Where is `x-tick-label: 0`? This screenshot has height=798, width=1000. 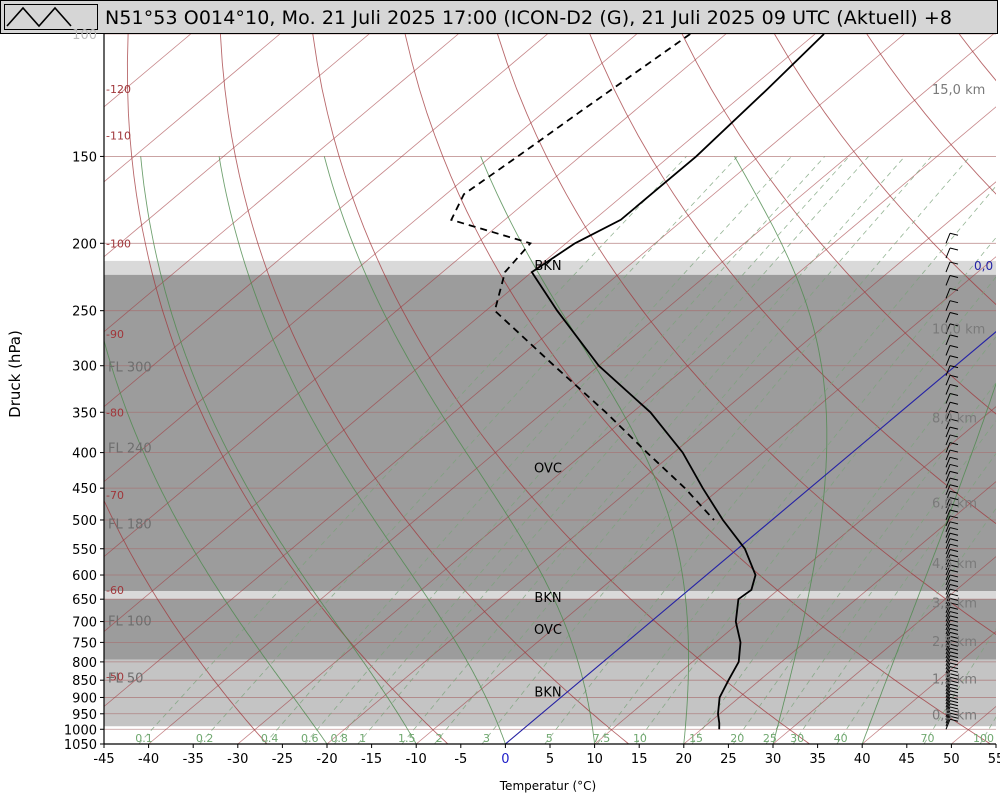
x-tick-label: 0 is located at coordinates (505, 759).